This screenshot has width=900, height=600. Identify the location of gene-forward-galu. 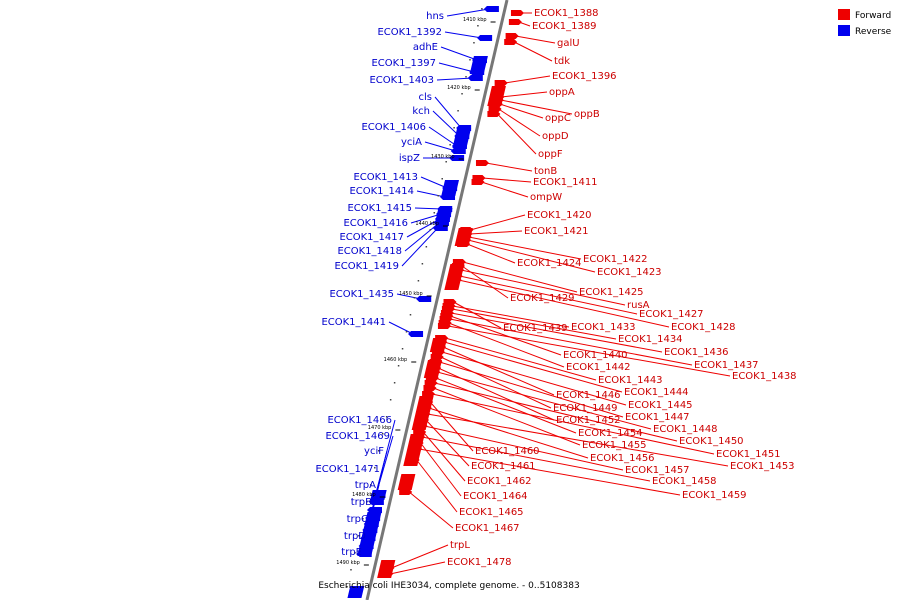
(512, 36).